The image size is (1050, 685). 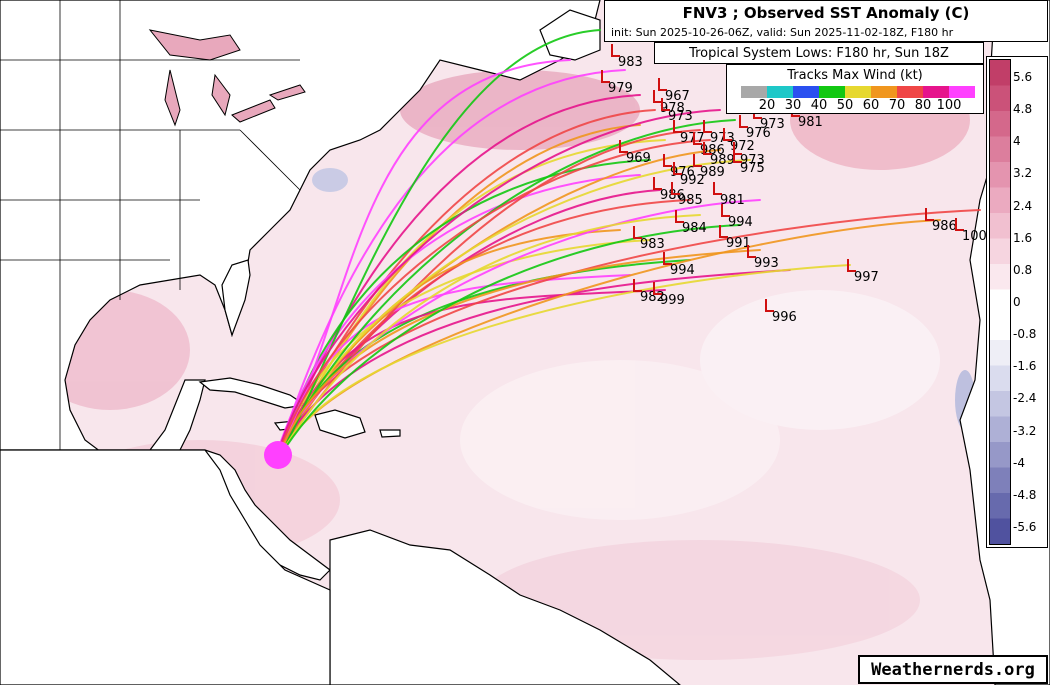 I want to click on low-marker: 975, so click(x=749, y=163).